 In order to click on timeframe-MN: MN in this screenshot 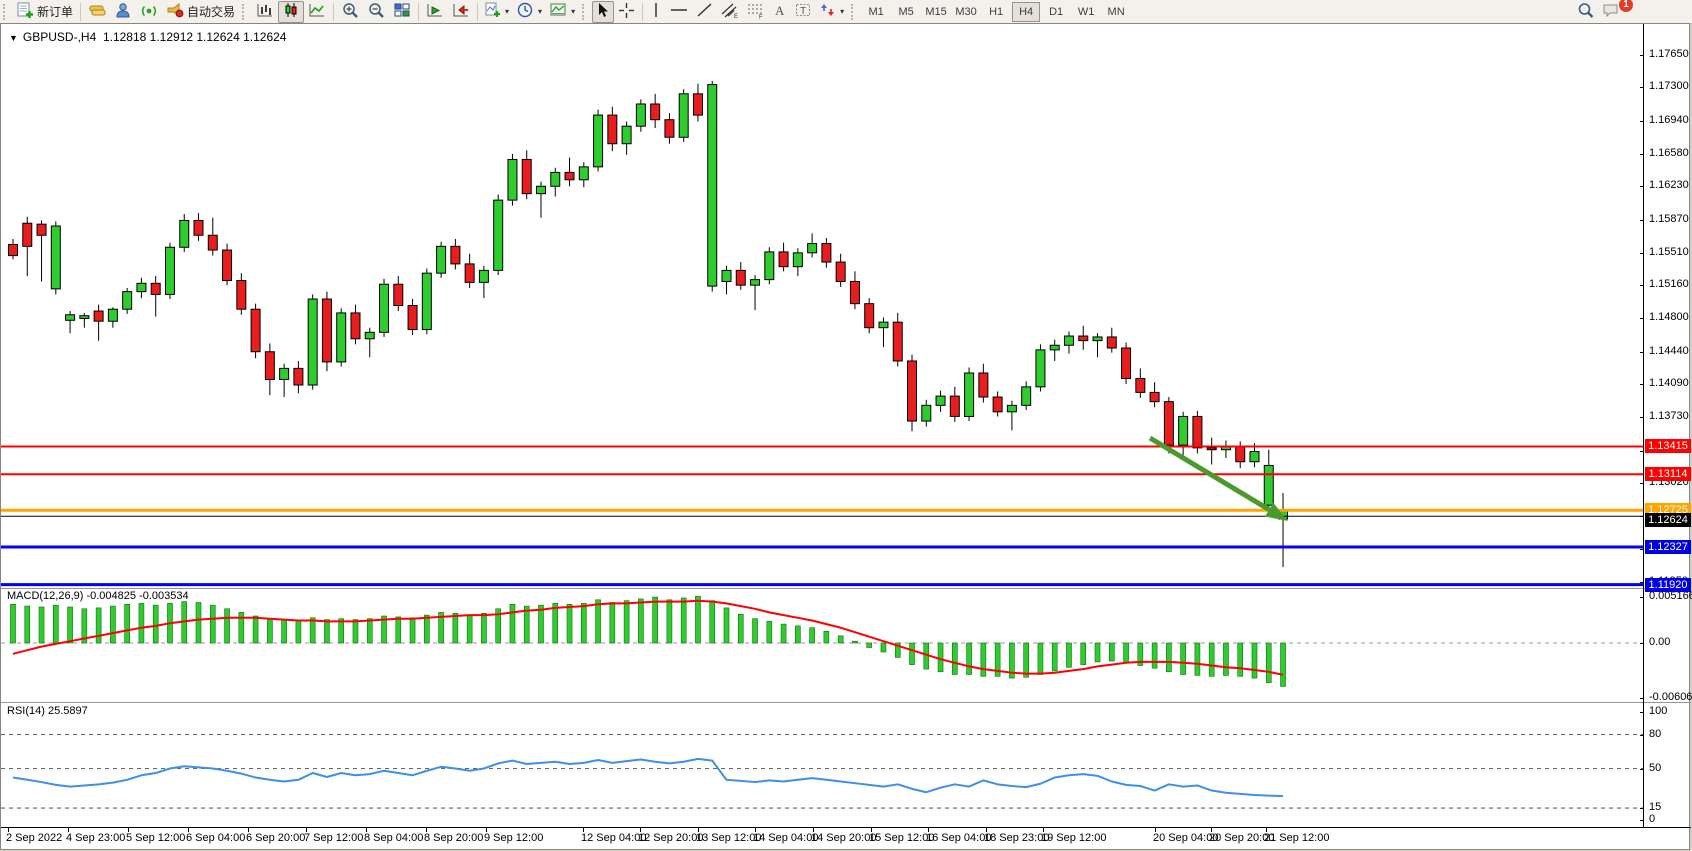, I will do `click(1116, 11)`.